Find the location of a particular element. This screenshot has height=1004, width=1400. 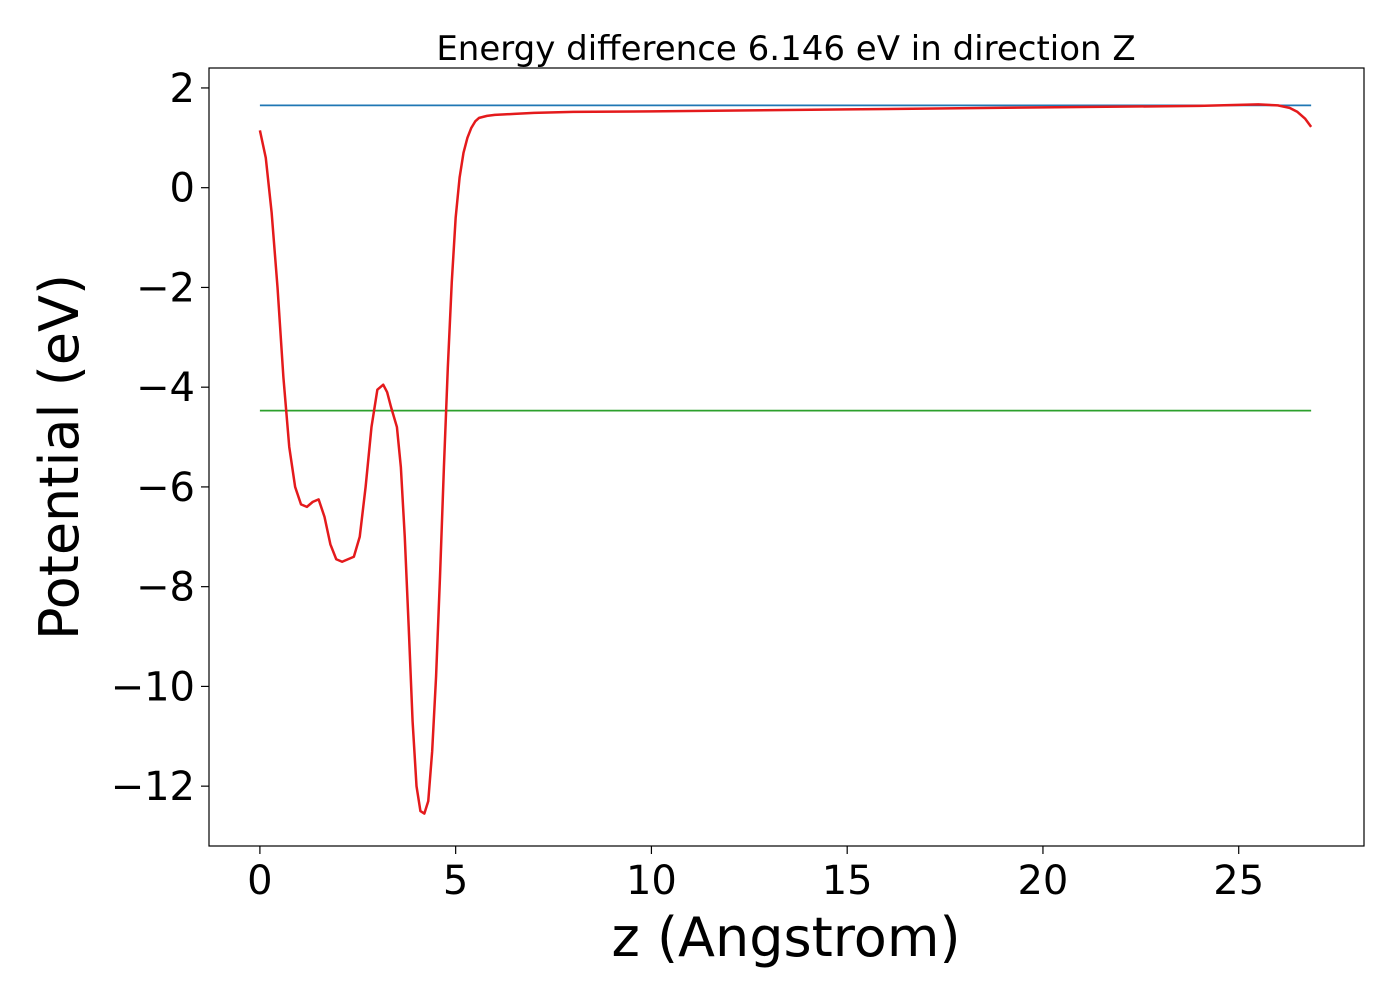

y-axis-label: Potential (eV) is located at coordinates (59, 457).